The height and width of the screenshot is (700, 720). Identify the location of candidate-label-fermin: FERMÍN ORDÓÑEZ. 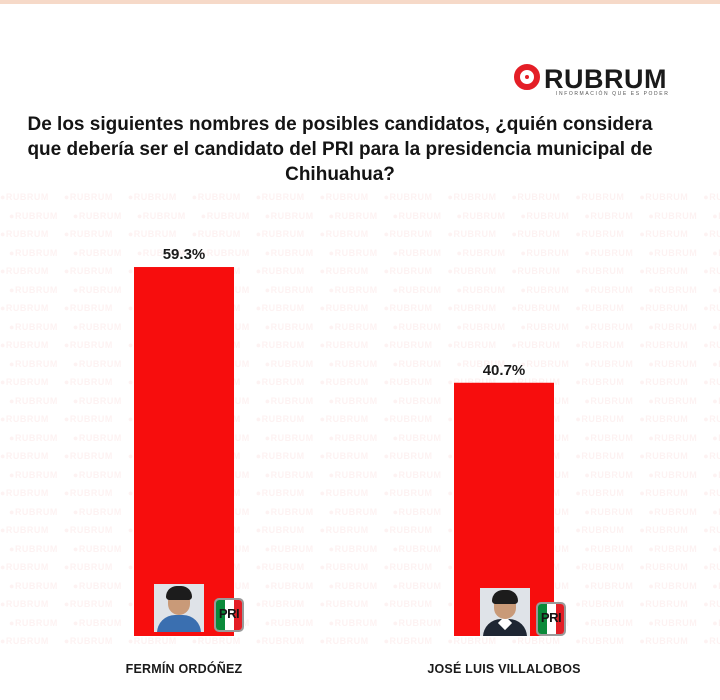
(184, 669).